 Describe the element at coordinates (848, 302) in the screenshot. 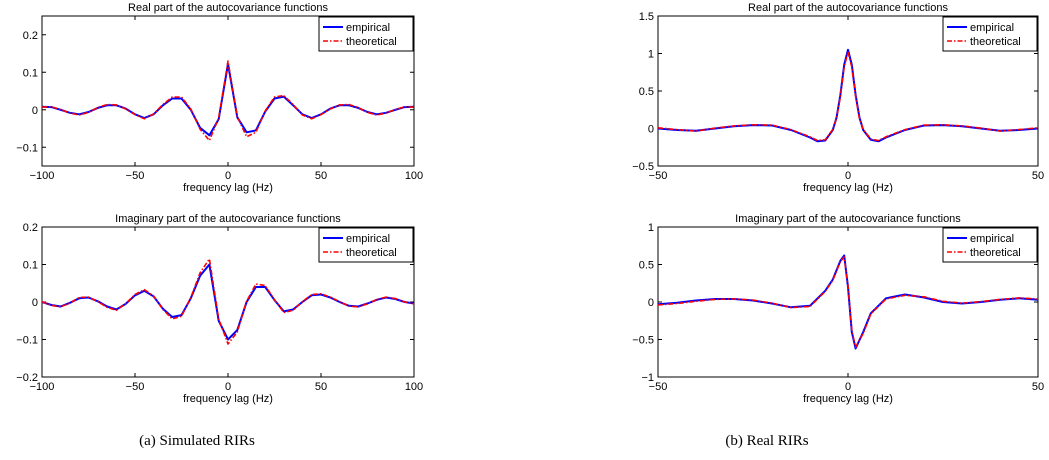

I see `chart4-series-theoretical` at that location.